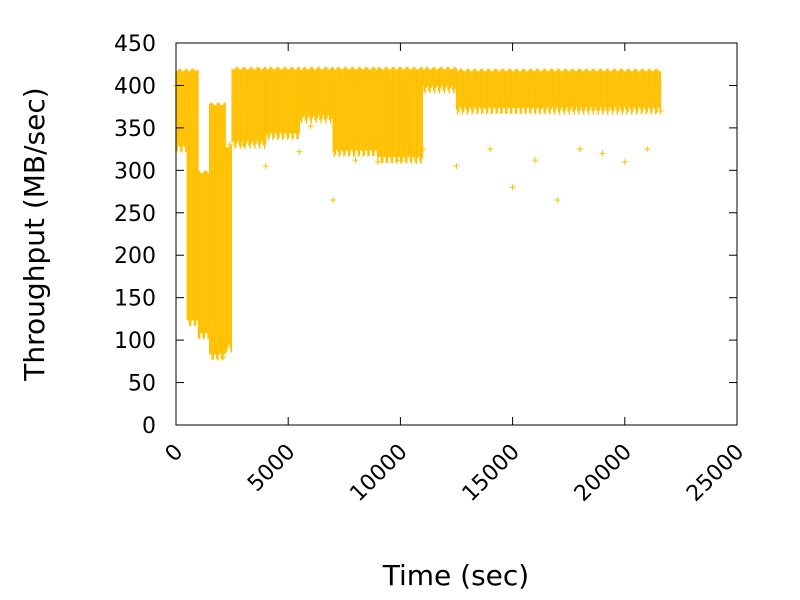  I want to click on y-tick-label: 200, so click(135, 256).